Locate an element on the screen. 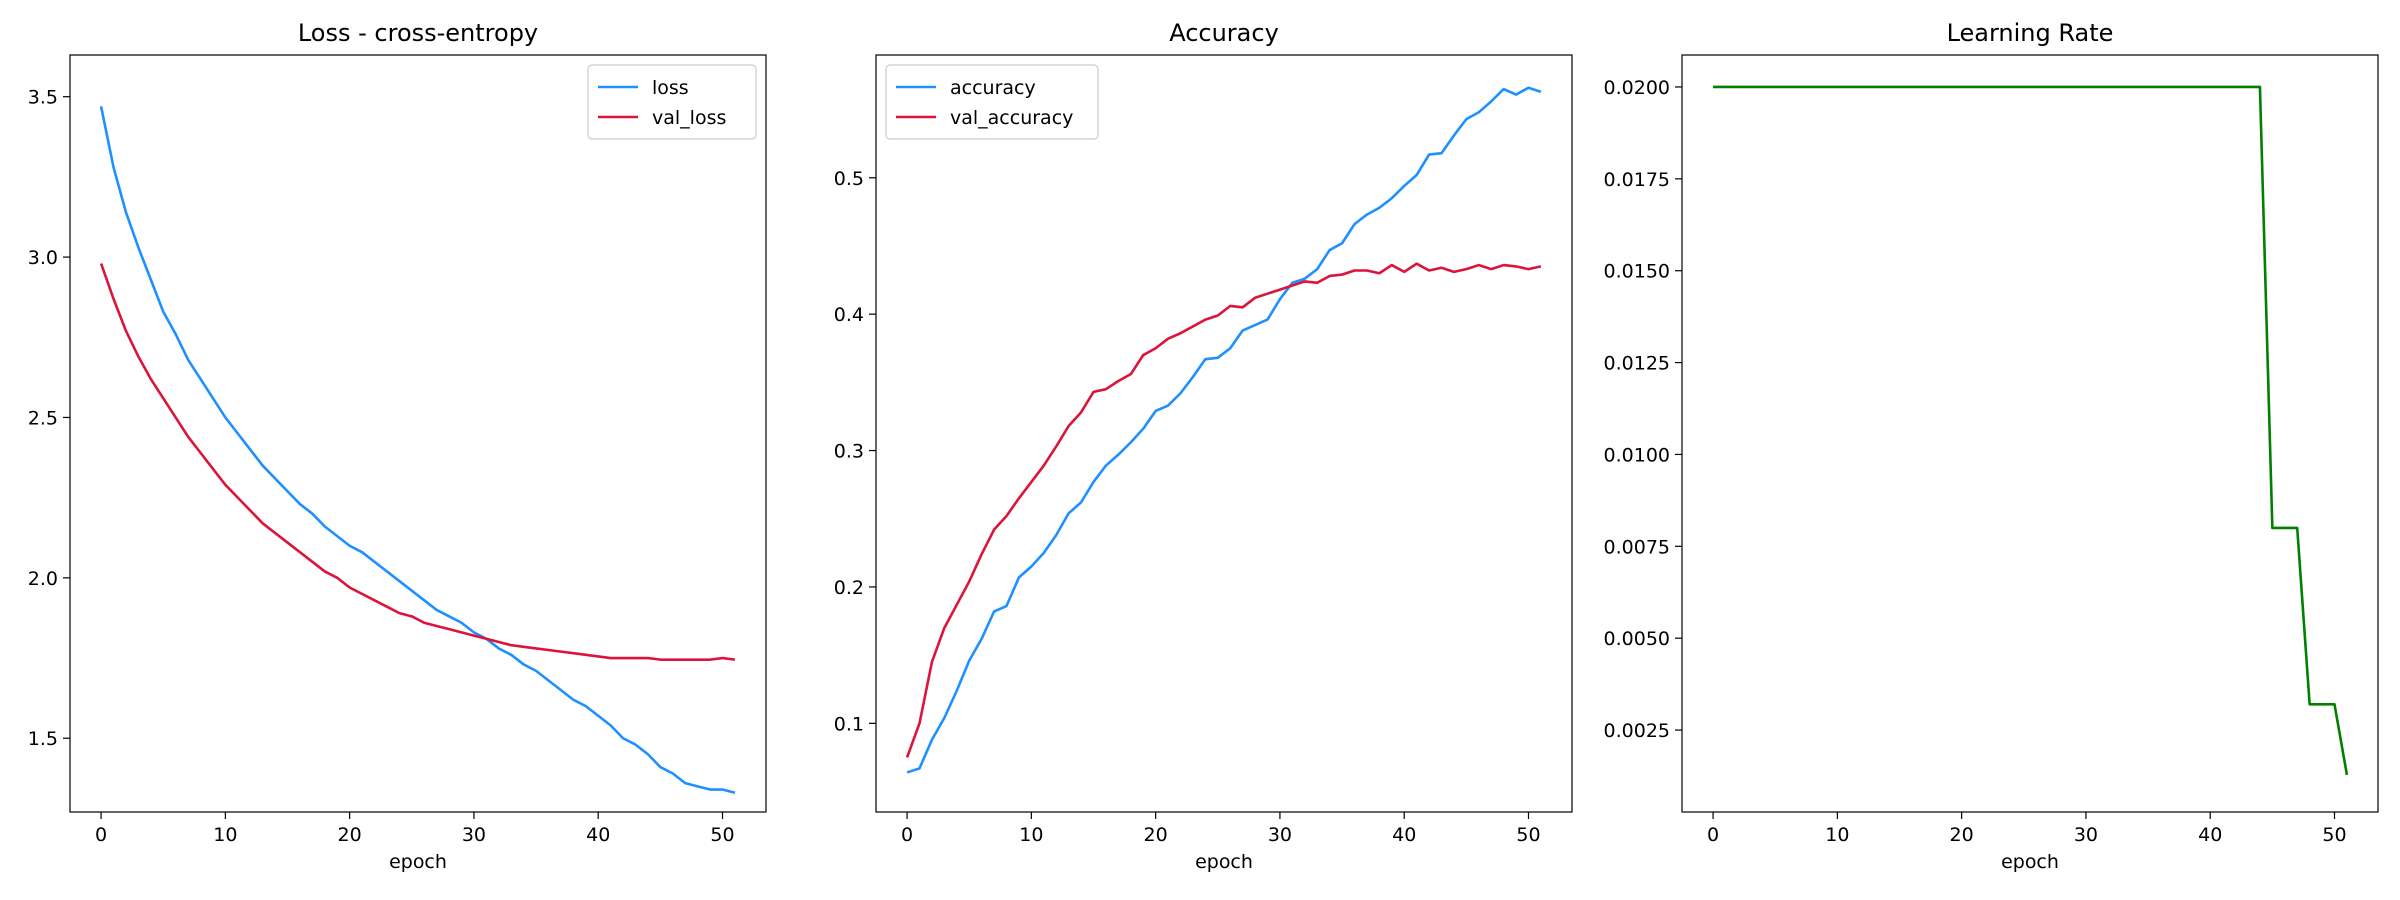 Image resolution: width=2400 pixels, height=900 pixels. y-tick-label: 0.3 is located at coordinates (849, 452).